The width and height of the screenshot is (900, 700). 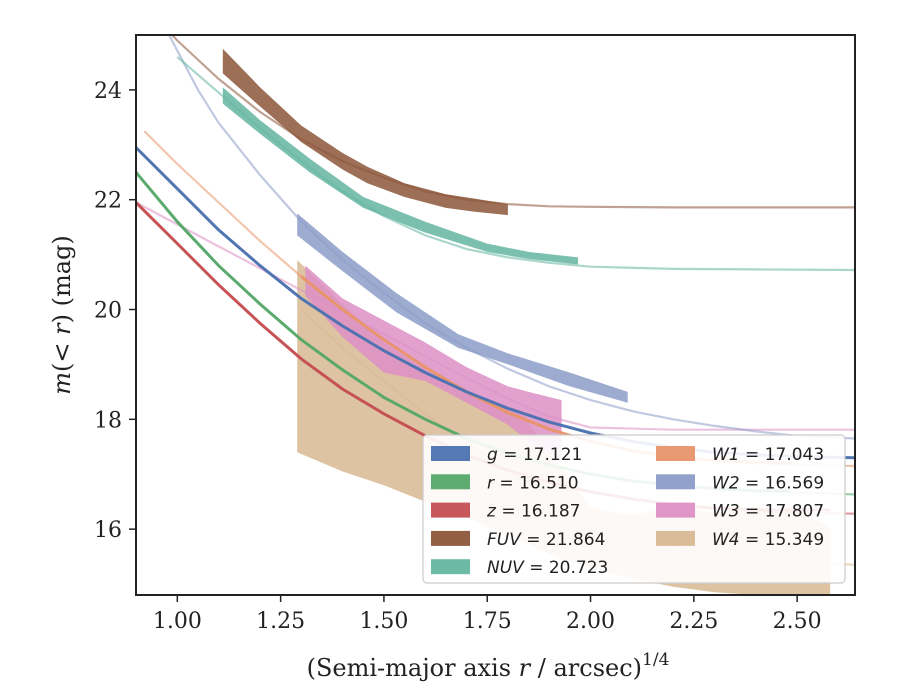 I want to click on data-band-w2, so click(x=462, y=308).